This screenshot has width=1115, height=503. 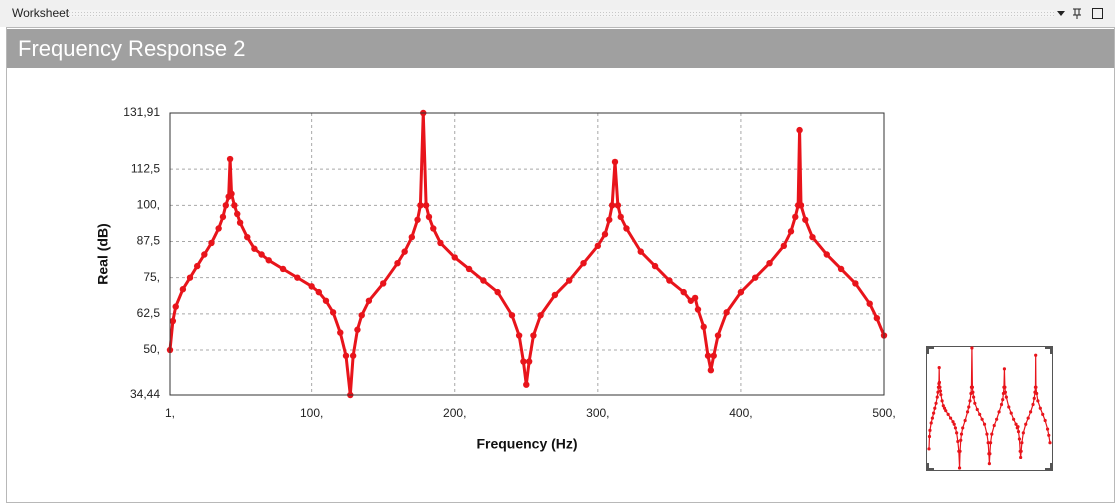 I want to click on y-axis-title: Real (dB), so click(x=103, y=253).